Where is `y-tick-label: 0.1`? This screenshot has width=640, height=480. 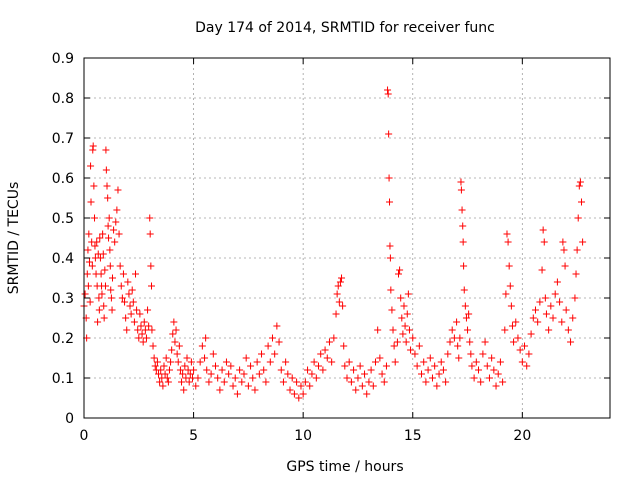 y-tick-label: 0.1 is located at coordinates (63, 379).